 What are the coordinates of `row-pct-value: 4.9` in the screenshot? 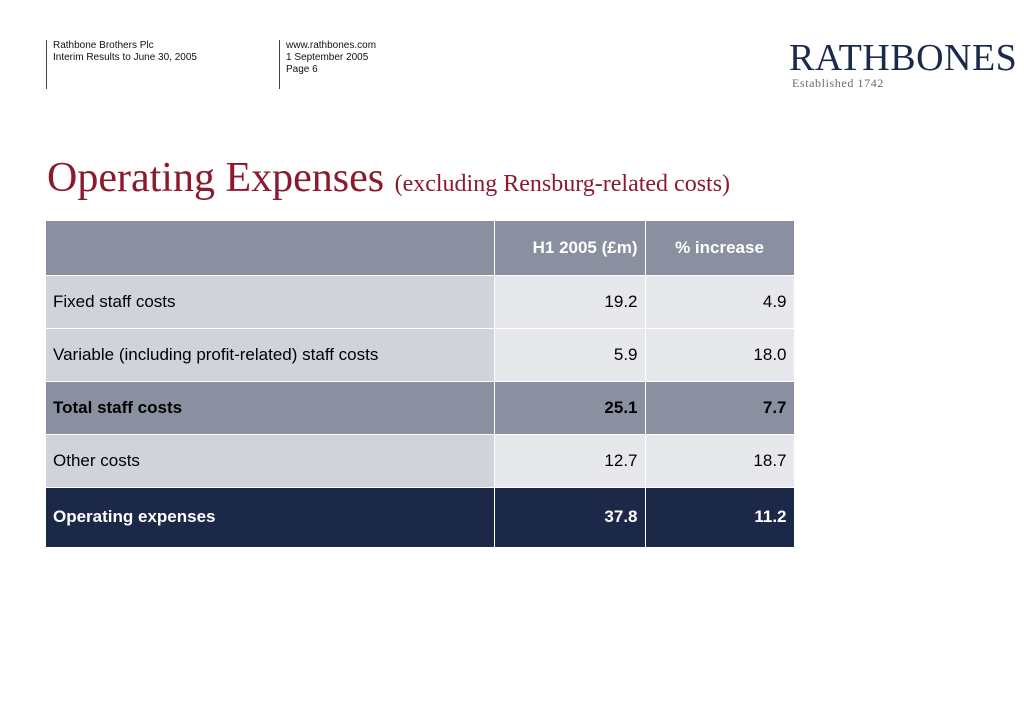 It's located at (720, 302).